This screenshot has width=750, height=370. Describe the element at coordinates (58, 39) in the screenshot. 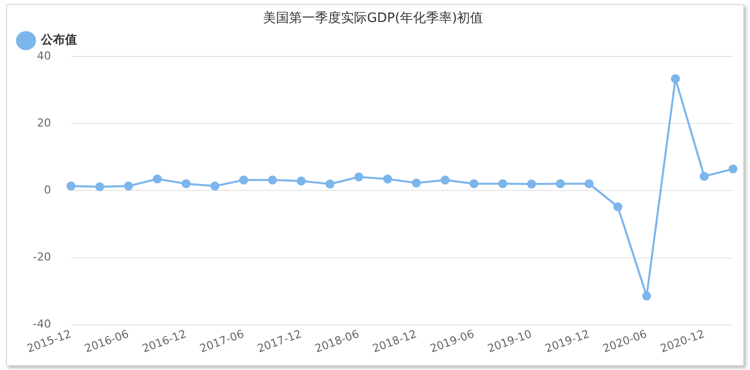

I see `legend-label: 公布值` at that location.